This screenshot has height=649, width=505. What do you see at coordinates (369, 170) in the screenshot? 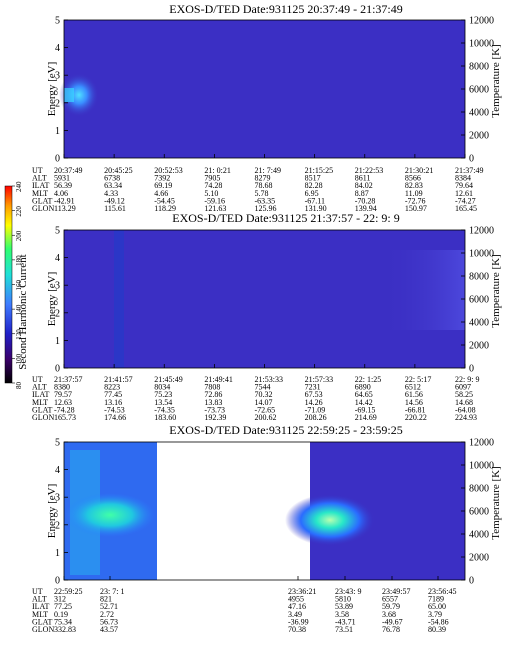
I see `ephemeris-cell: 21:22:53` at bounding box center [369, 170].